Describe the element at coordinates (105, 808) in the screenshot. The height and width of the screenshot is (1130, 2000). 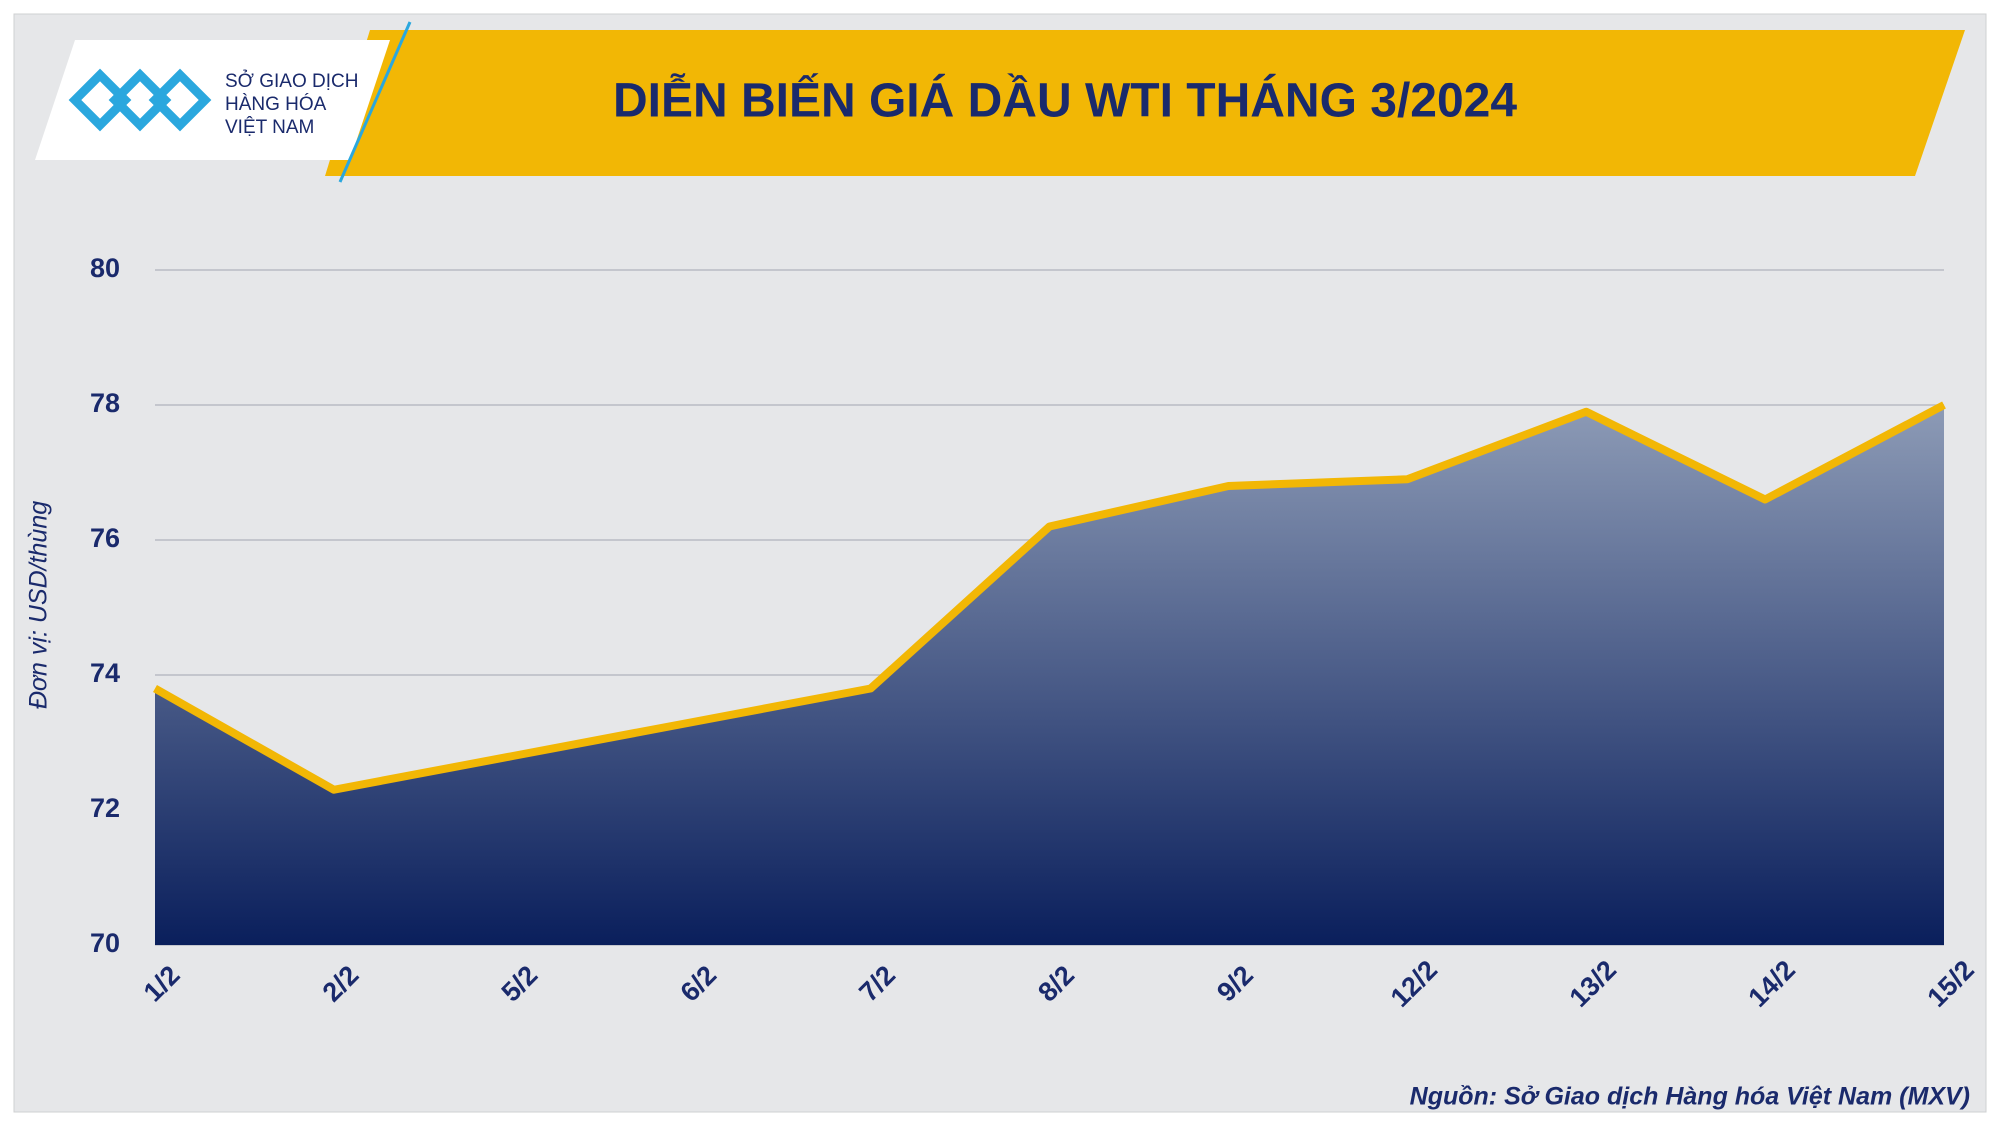
I see `y-tick-label: 72` at that location.